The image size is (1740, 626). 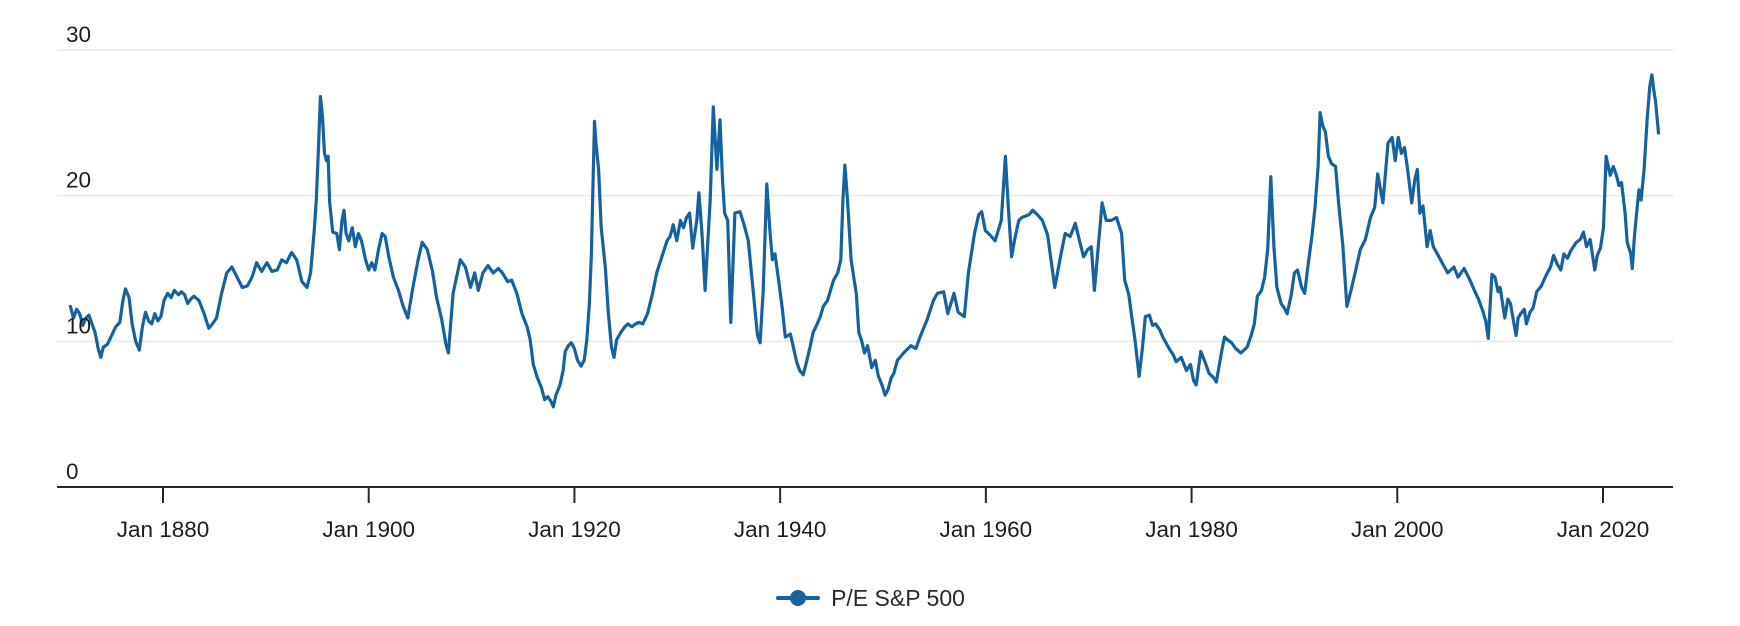 I want to click on x-axis-label: Jan 1960, so click(x=986, y=529).